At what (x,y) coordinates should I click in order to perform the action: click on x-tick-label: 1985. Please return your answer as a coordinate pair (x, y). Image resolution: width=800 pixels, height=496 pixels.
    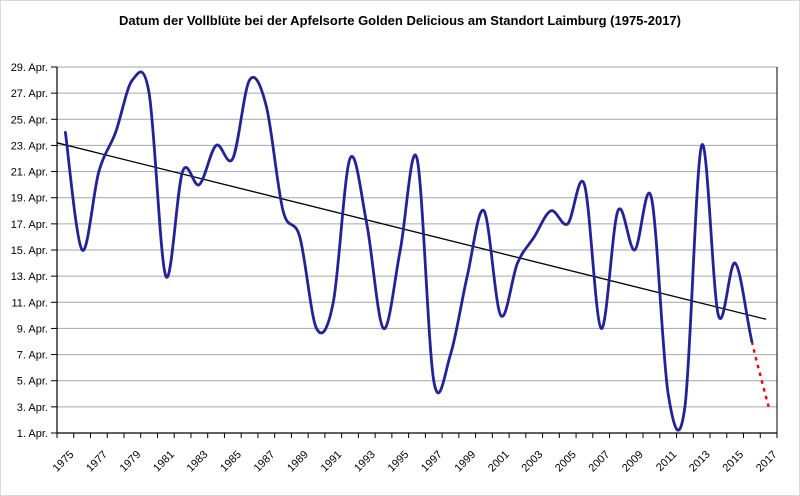
    Looking at the image, I should click on (231, 462).